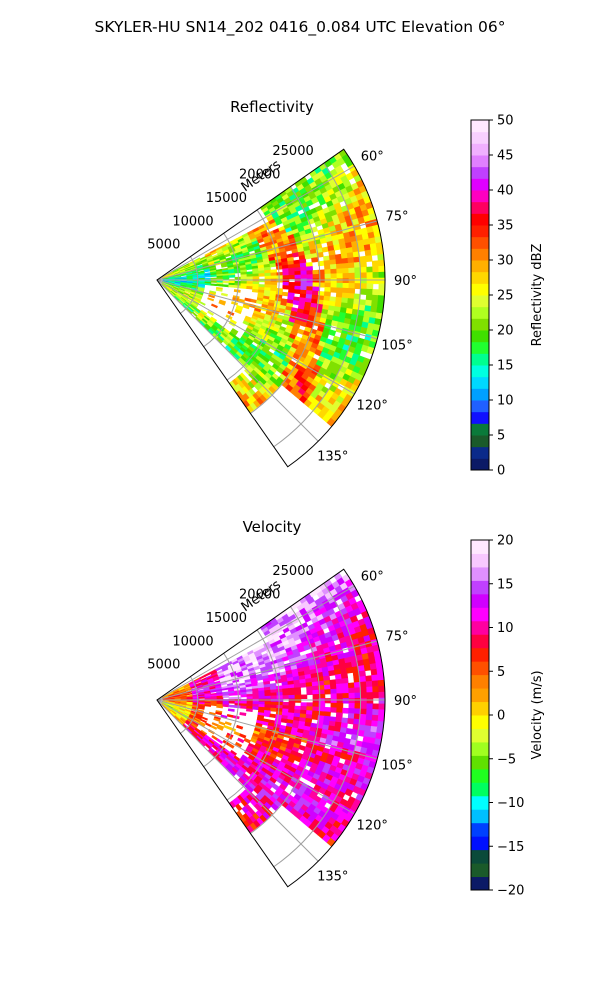  Describe the element at coordinates (505, 156) in the screenshot. I see `colorbar-tick-label: 45` at that location.